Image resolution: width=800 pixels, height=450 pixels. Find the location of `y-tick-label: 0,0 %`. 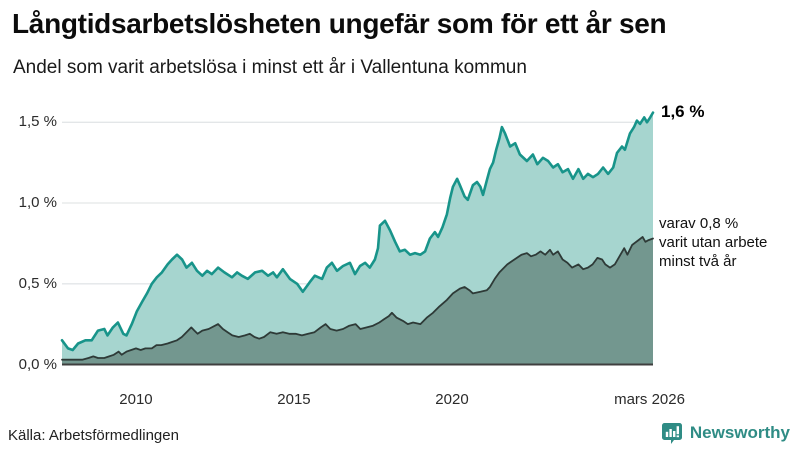

y-tick-label: 0,0 % is located at coordinates (37, 364).